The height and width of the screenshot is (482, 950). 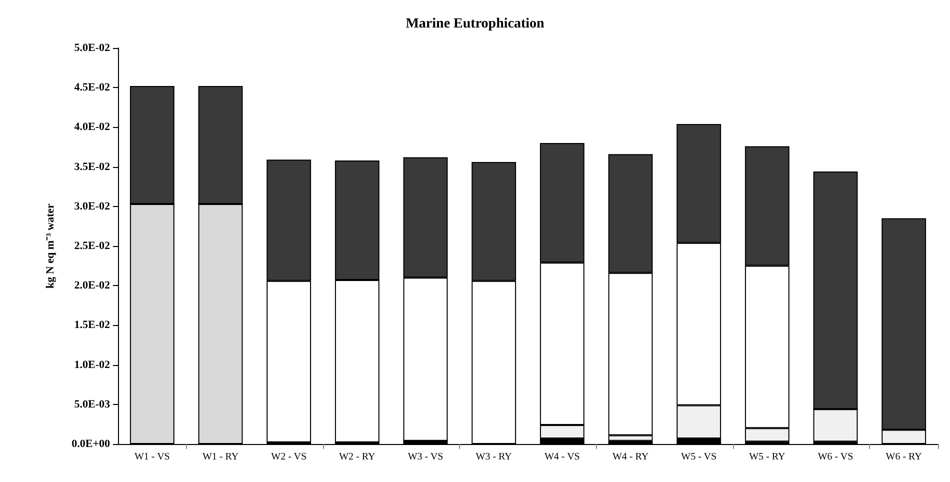 I want to click on y-tick-label: 3.0E-02, so click(x=92, y=206).